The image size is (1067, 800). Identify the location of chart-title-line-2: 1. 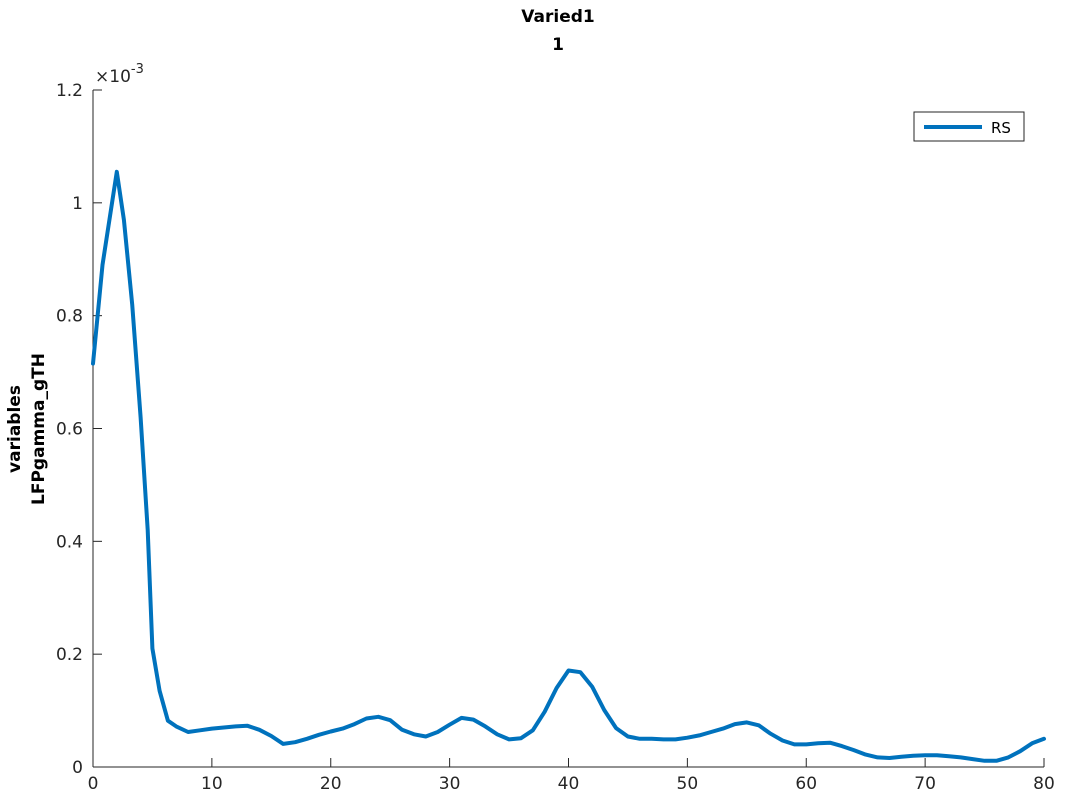
(558, 45).